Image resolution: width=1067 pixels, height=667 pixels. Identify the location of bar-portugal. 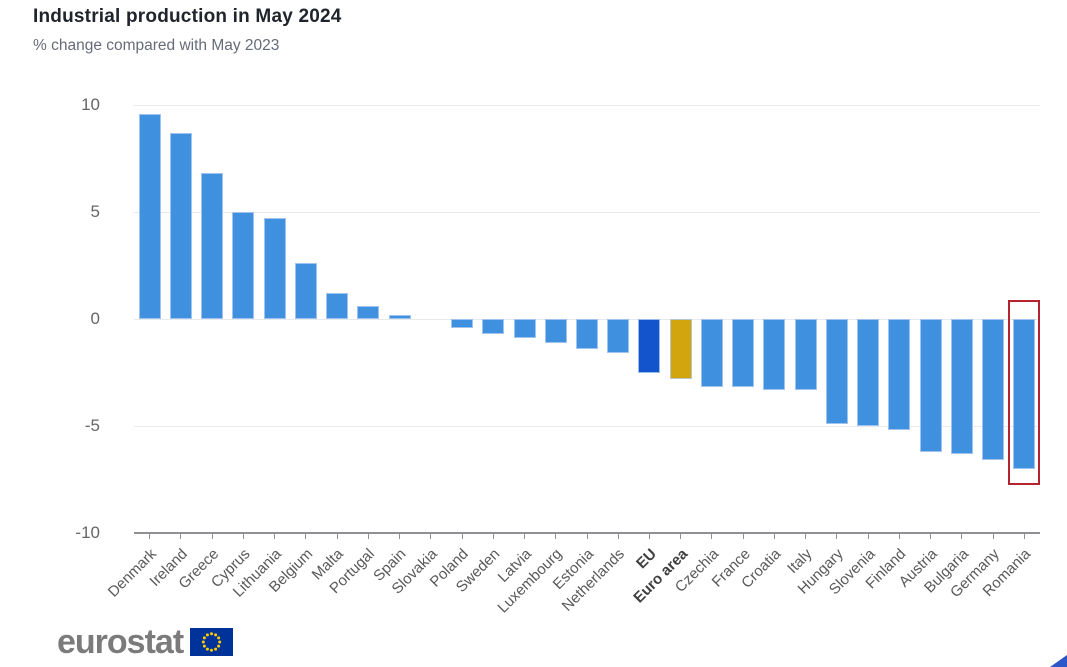
(368, 312).